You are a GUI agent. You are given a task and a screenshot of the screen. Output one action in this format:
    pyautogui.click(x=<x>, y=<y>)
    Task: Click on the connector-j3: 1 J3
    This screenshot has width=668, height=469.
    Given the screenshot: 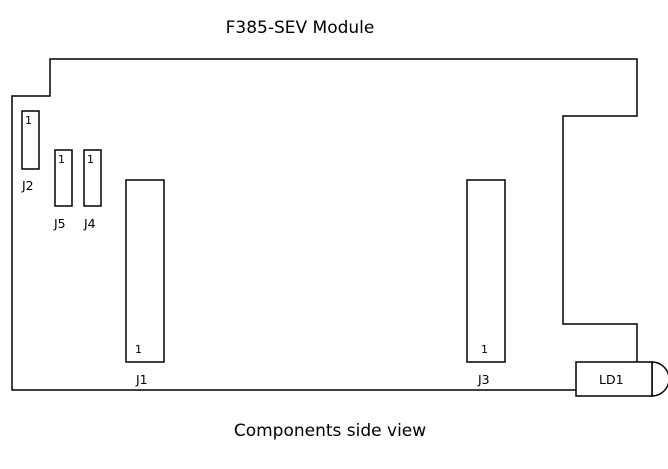 What is the action you would take?
    pyautogui.click(x=486, y=283)
    